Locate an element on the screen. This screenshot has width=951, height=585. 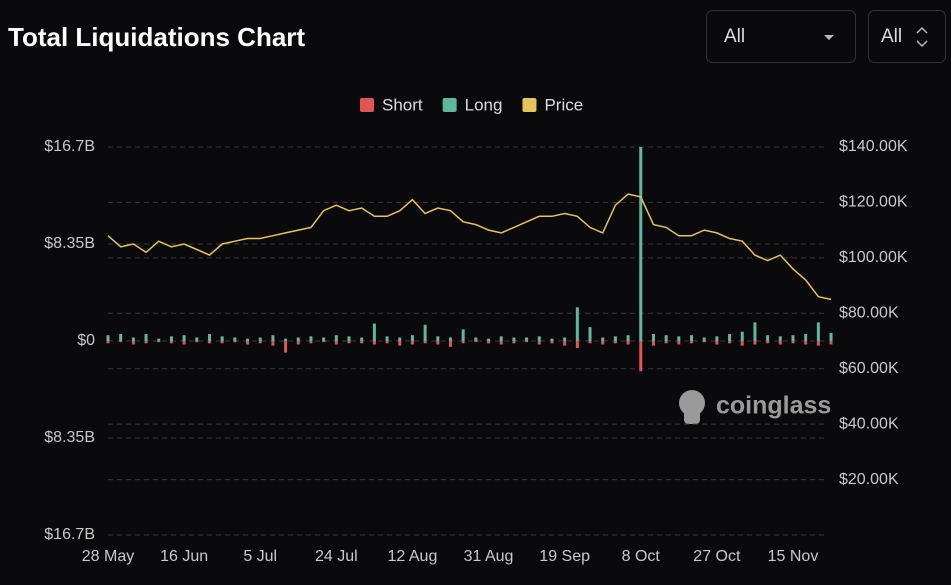
legend-label: Price is located at coordinates (563, 104).